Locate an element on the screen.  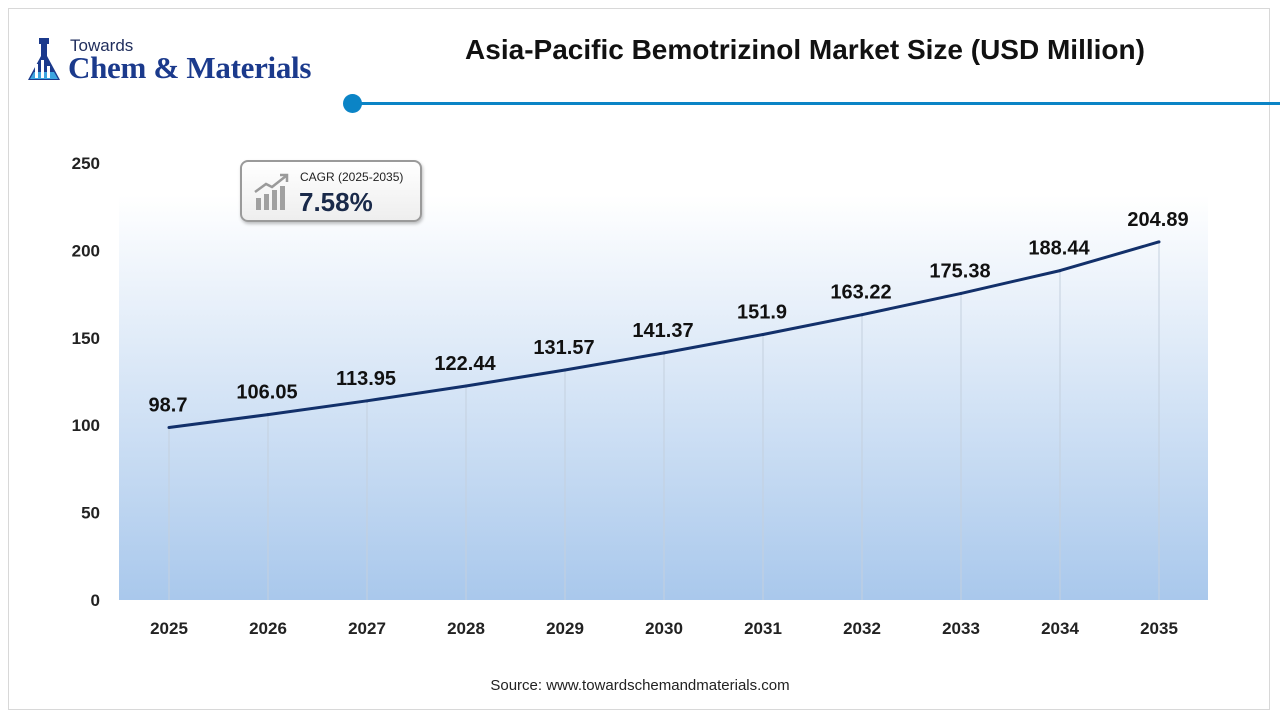
brand-name: Chem & Materials is located at coordinates (190, 67).